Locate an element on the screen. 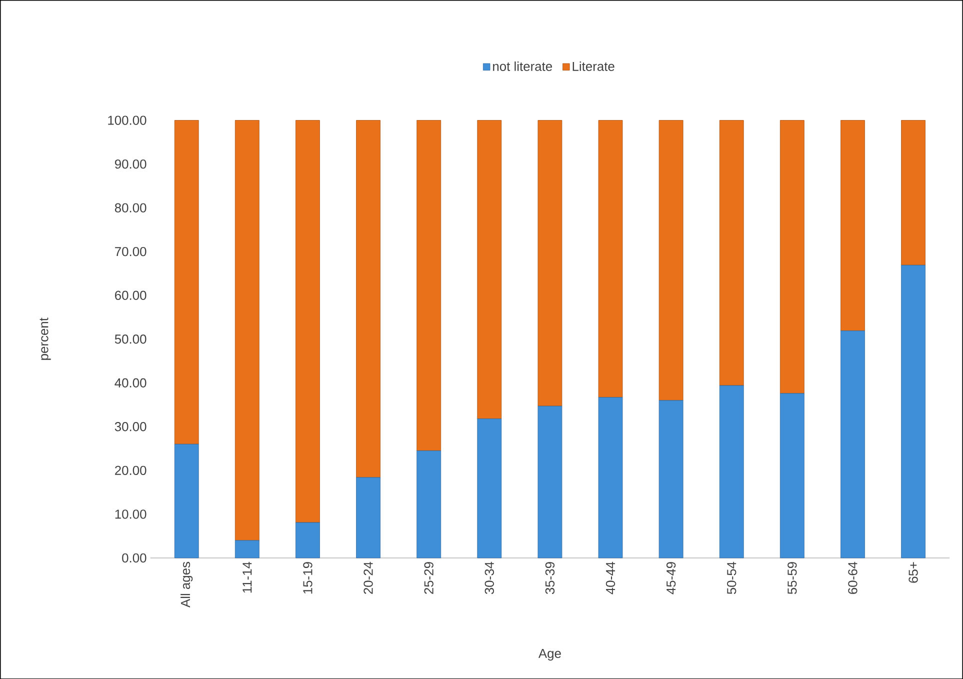 The image size is (963, 679). x-tick-label: 55-59 is located at coordinates (792, 578).